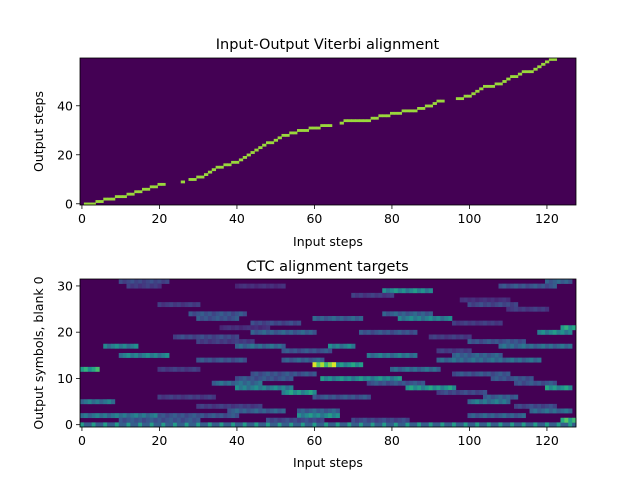 Image resolution: width=640 pixels, height=480 pixels. Describe the element at coordinates (392, 440) in the screenshot. I see `ctc-x-tick-label: 80` at that location.